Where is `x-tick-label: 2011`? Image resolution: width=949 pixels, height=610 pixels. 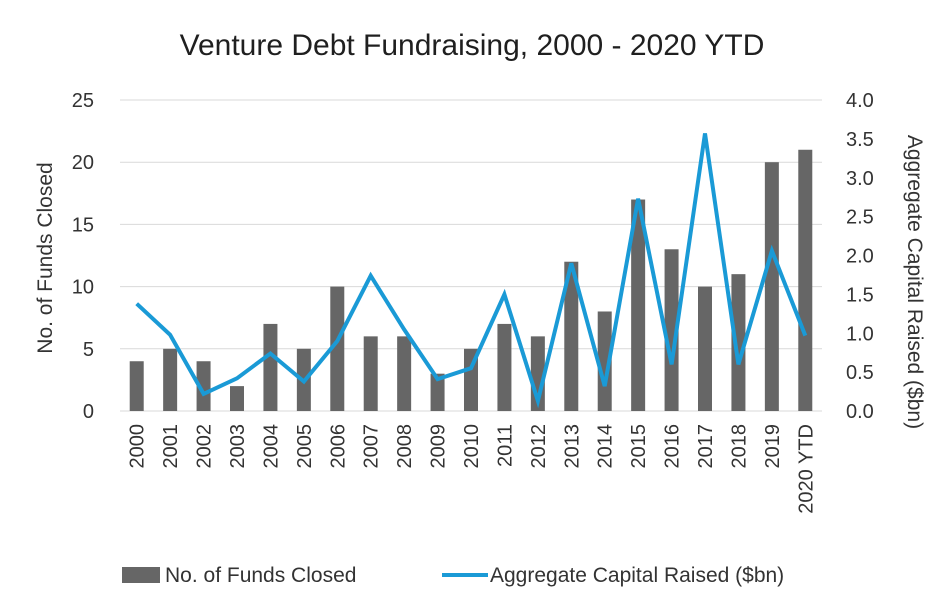
x-tick-label: 2011 is located at coordinates (505, 445).